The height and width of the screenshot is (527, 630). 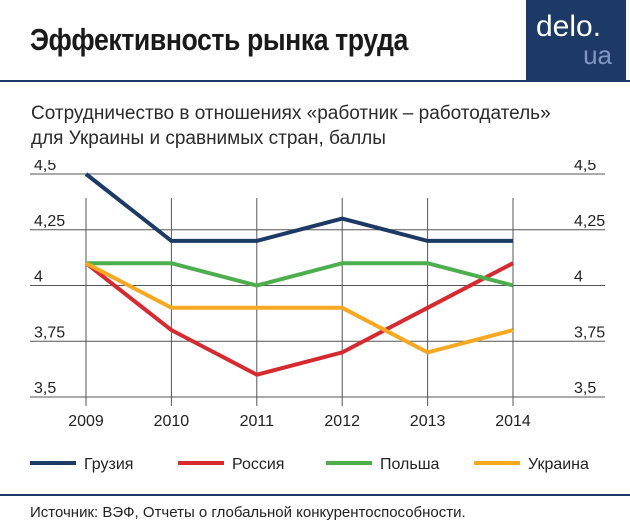 I want to click on legend-label: Россия, so click(x=258, y=464).